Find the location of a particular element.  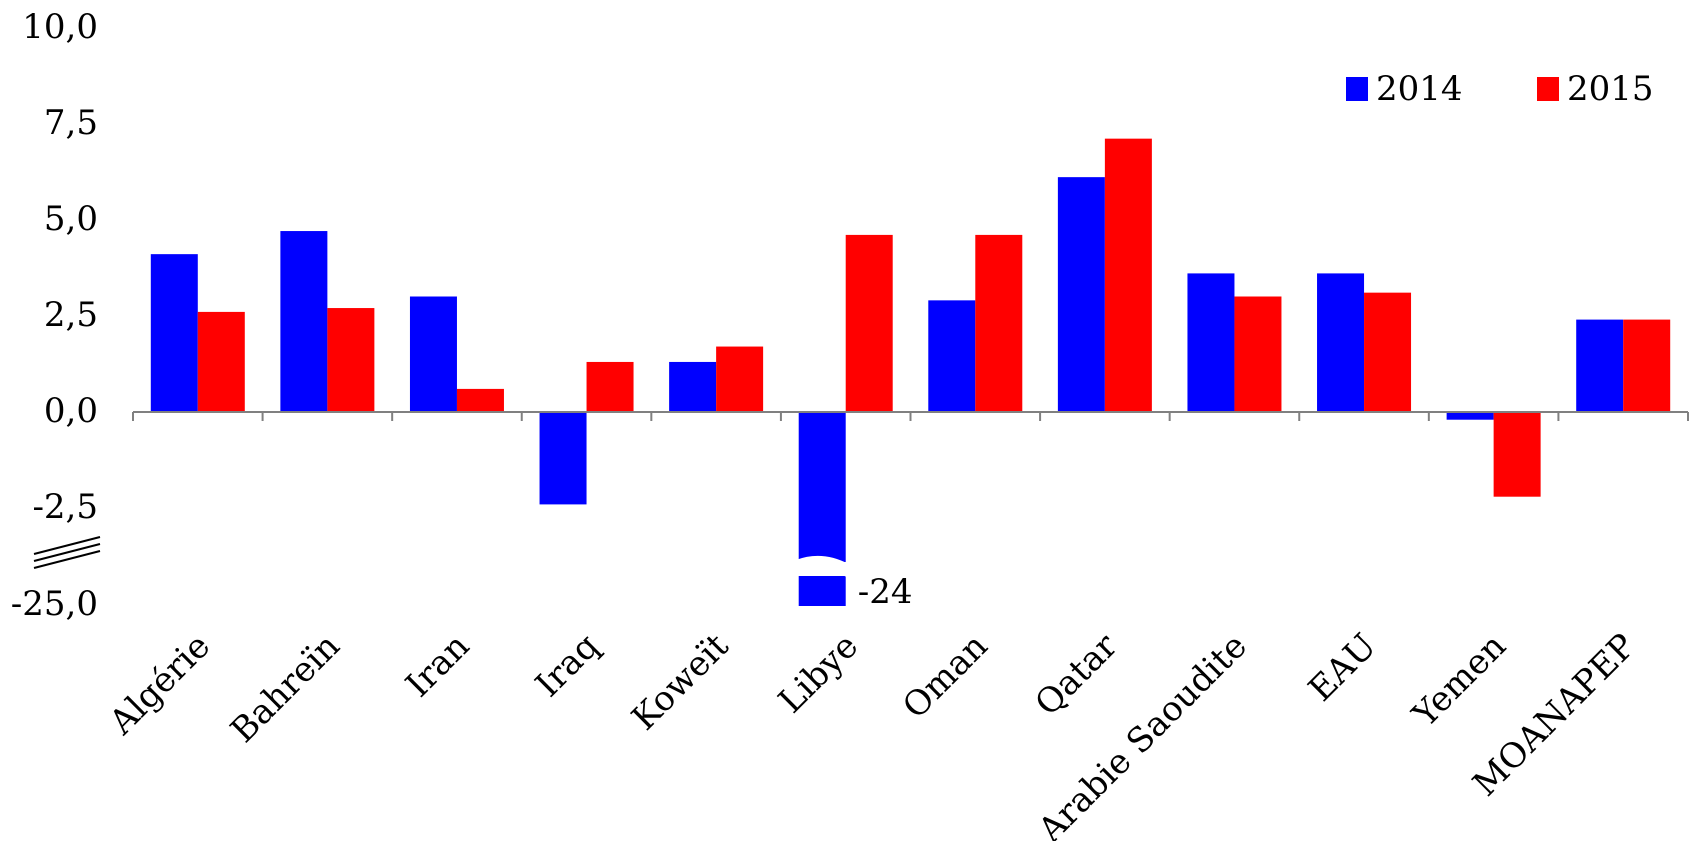

bar-2014-iran is located at coordinates (433, 354).